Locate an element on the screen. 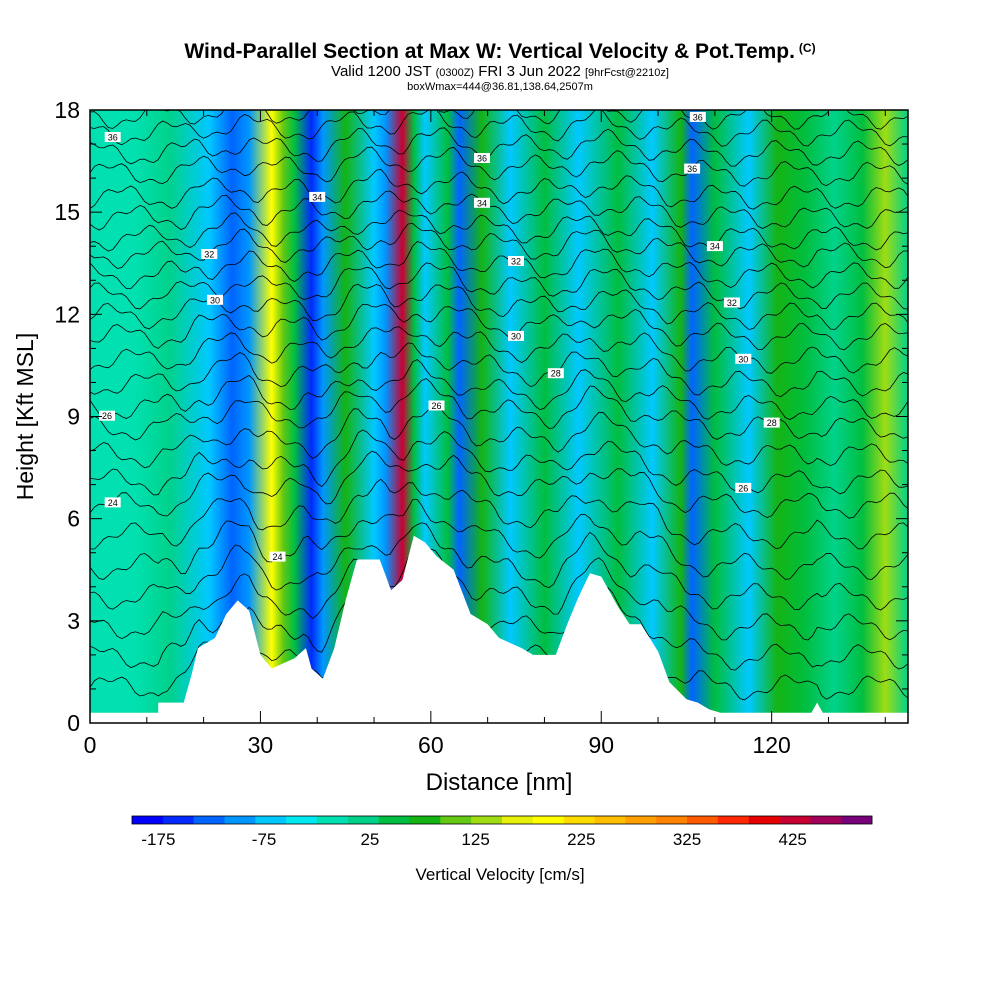 This screenshot has width=1000, height=1000. subtitle-fcst: [9hrFcst@2210z] is located at coordinates (627, 73).